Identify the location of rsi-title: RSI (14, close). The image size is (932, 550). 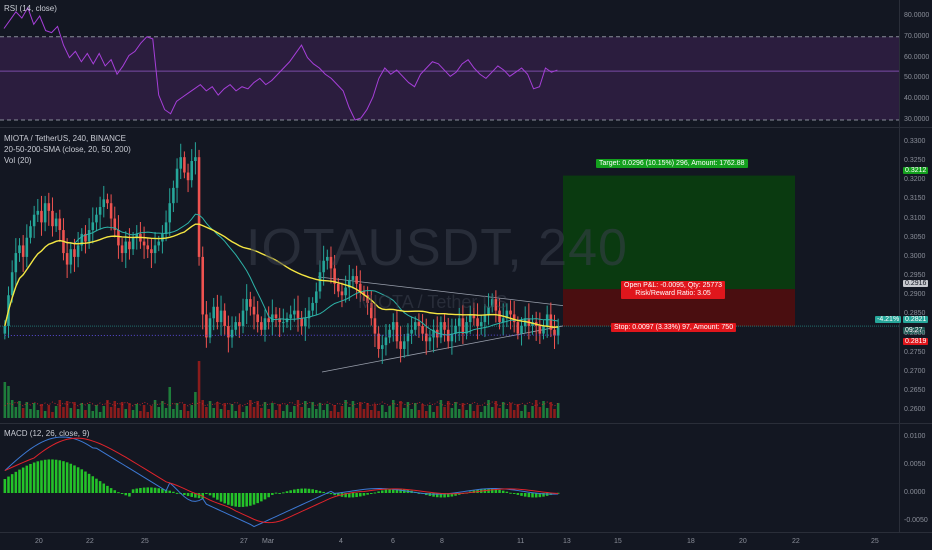
(30, 8).